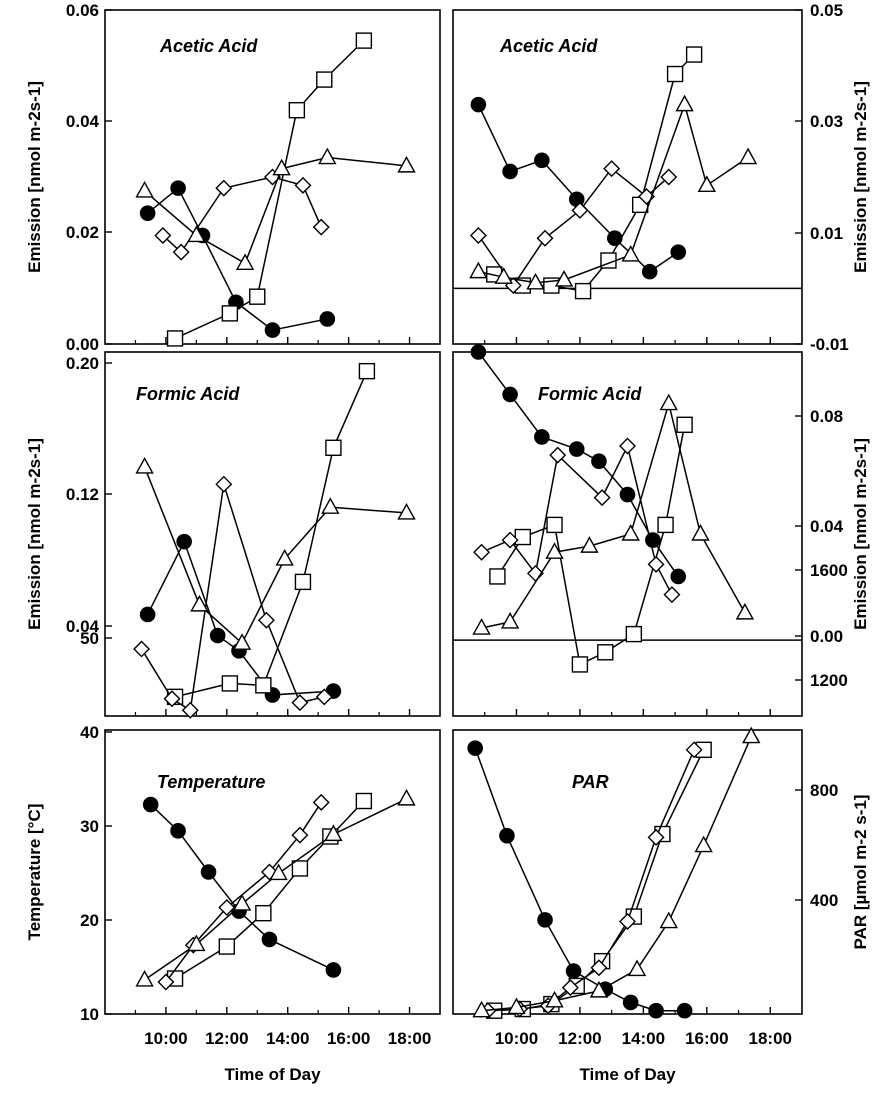 This screenshot has width=890, height=1094. I want to click on series-diamond-open, so click(243, 892).